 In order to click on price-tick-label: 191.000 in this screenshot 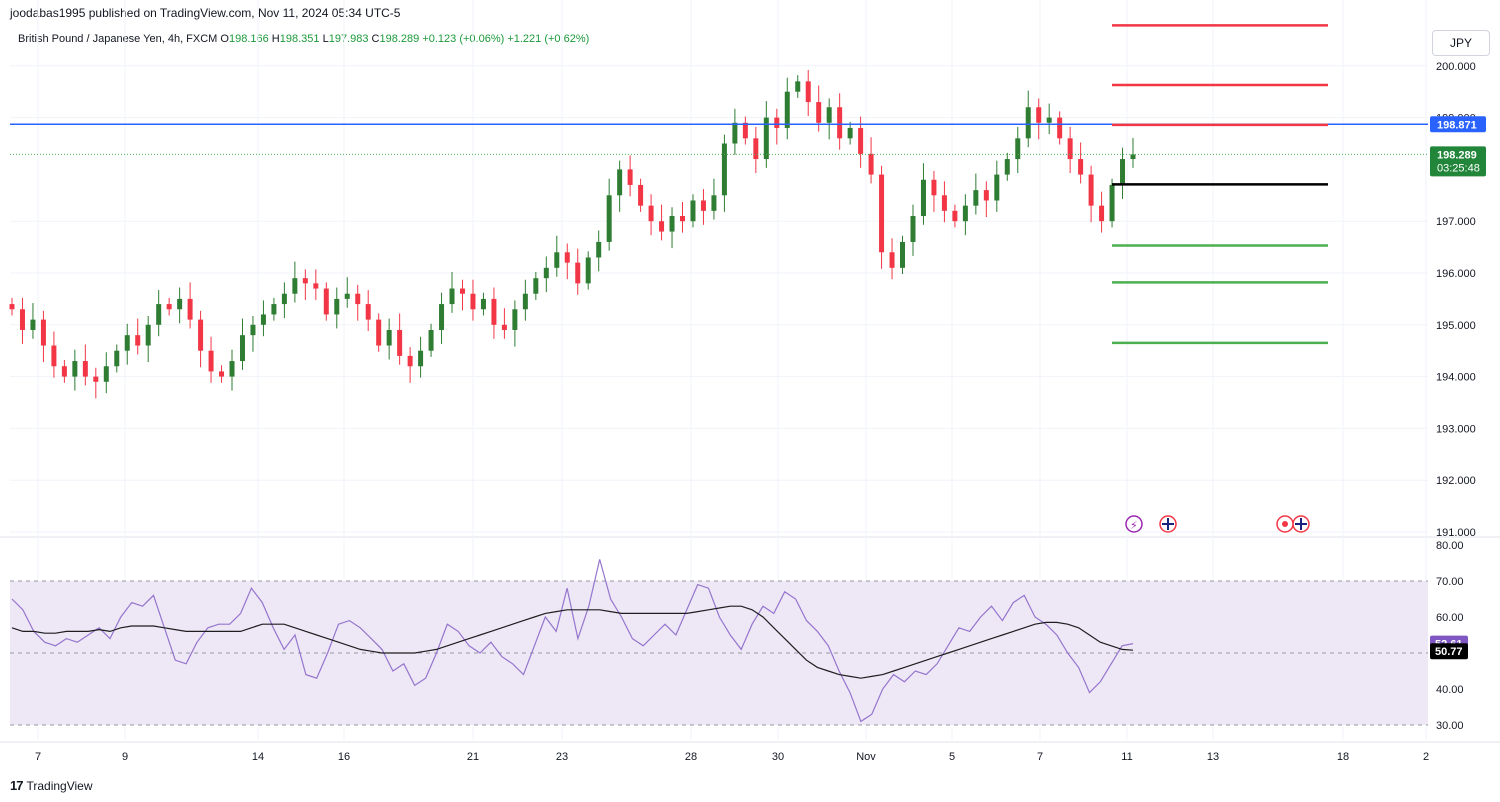, I will do `click(1456, 533)`.